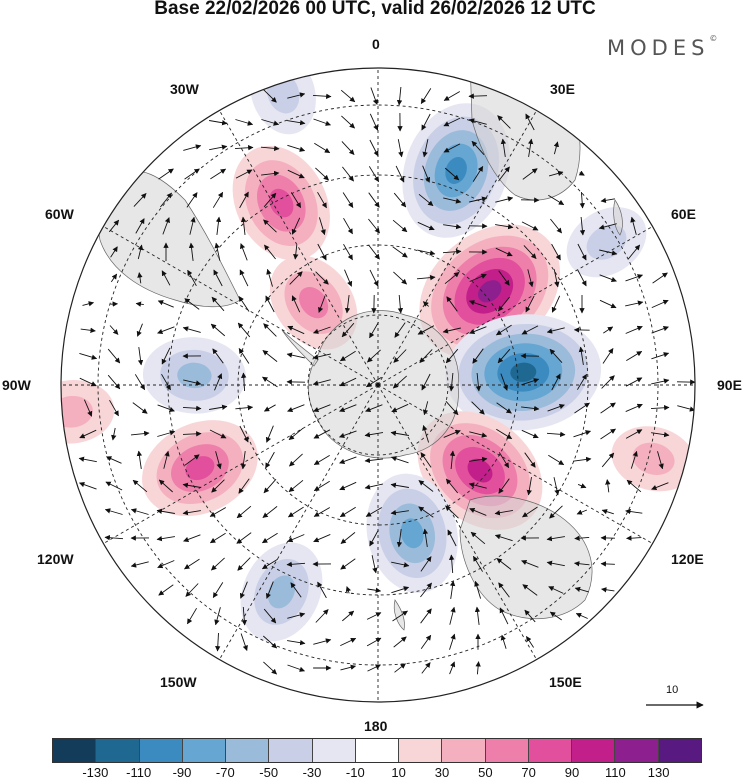 This screenshot has width=750, height=783. I want to click on reference-vector-label: 10, so click(672, 690).